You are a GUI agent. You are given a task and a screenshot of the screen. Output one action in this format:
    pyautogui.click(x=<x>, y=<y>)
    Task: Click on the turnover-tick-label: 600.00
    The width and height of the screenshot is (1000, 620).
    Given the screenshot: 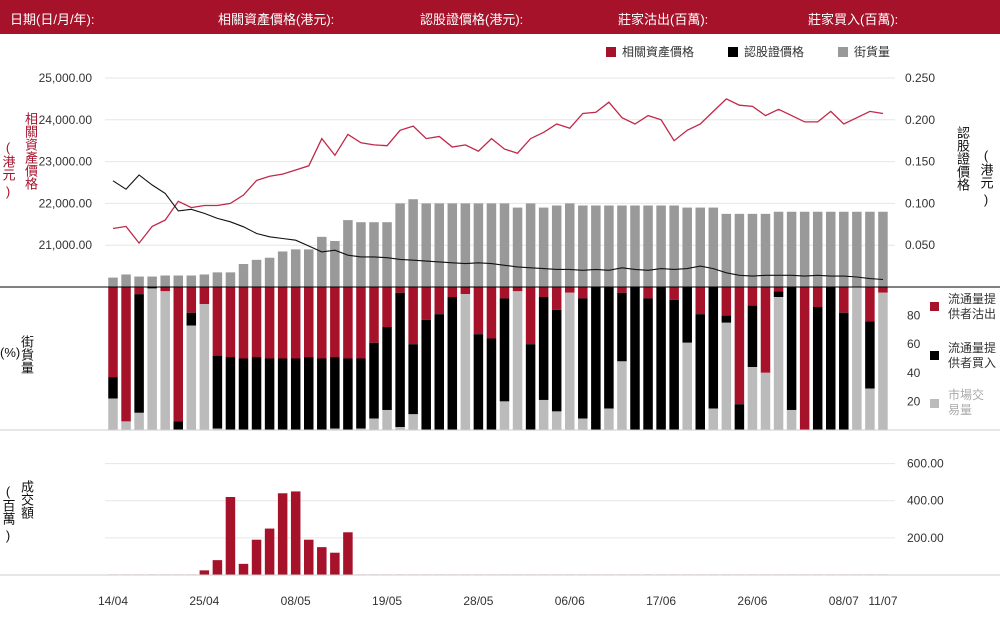 What is the action you would take?
    pyautogui.click(x=925, y=464)
    